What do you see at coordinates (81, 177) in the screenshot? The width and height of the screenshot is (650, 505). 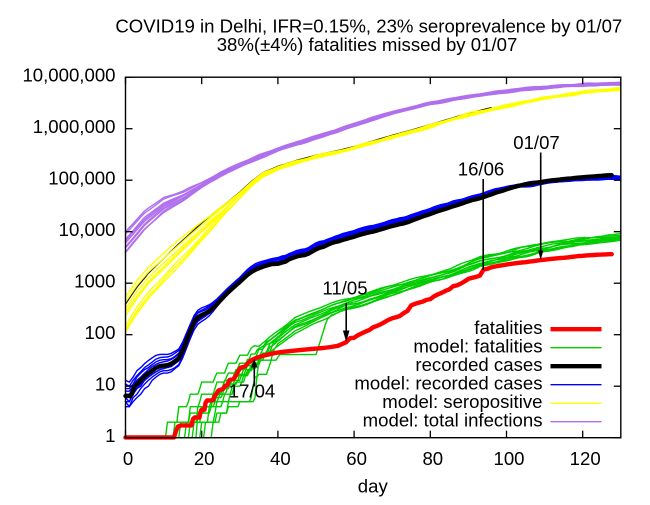 I see `svg-text: 100,000` at bounding box center [81, 177].